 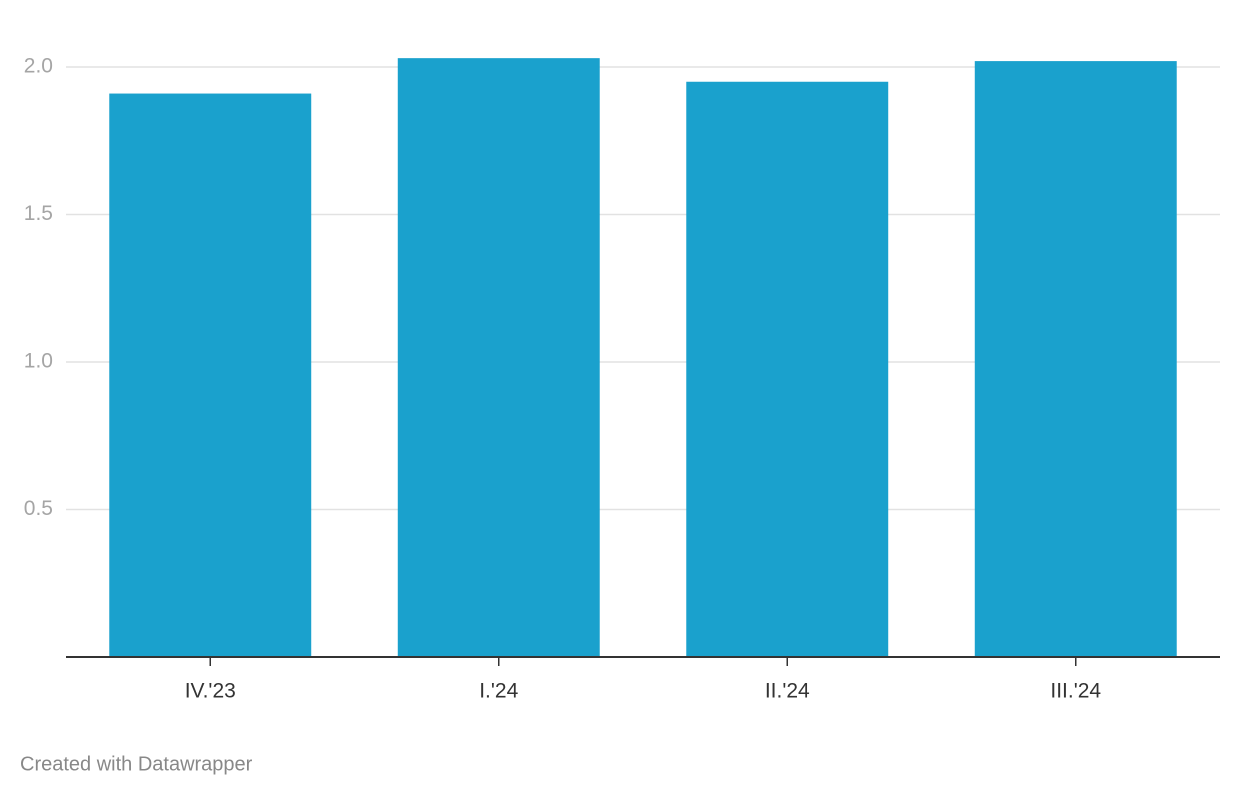 I want to click on y-tick-label: 1.5, so click(x=38, y=213).